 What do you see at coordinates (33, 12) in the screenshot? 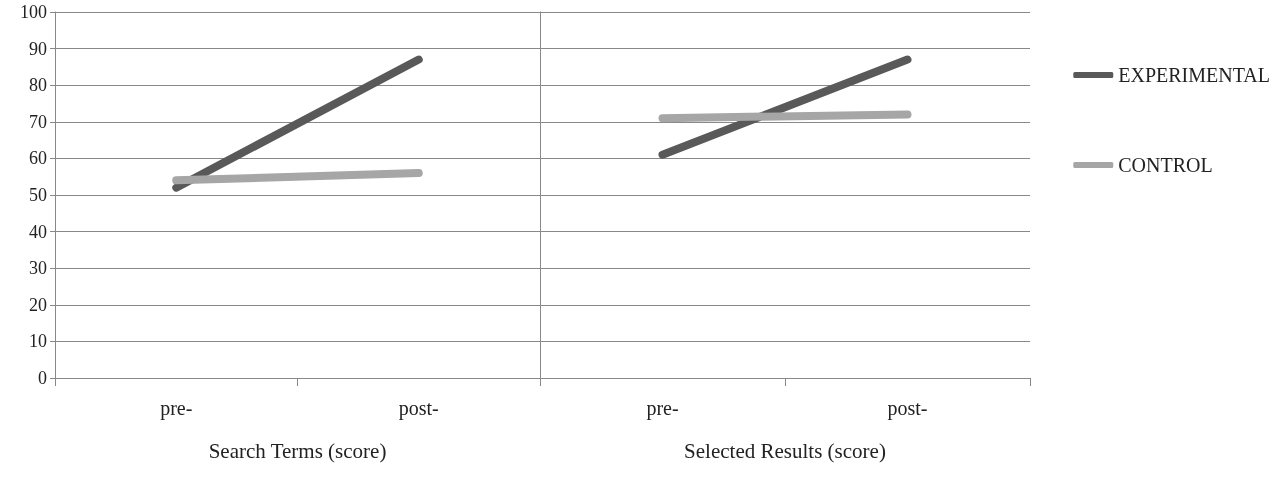
I see `y-tick-label: 100` at bounding box center [33, 12].